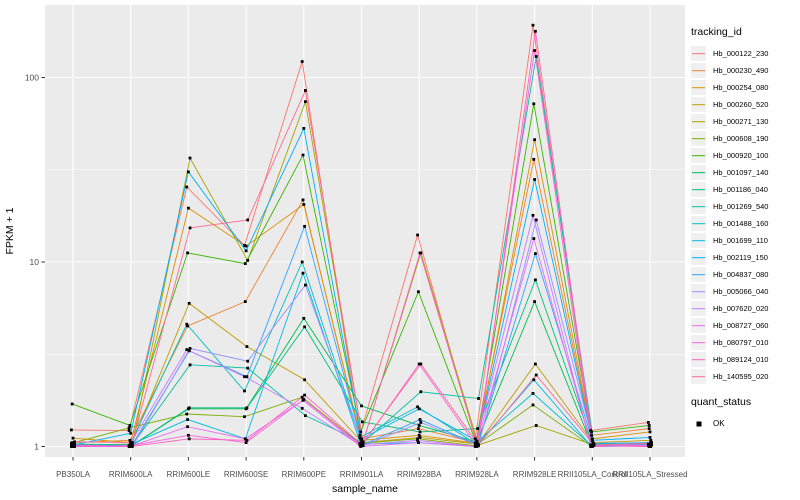 This screenshot has height=500, width=800. I want to click on legend-item-label: Hb_140595_020, so click(741, 376).